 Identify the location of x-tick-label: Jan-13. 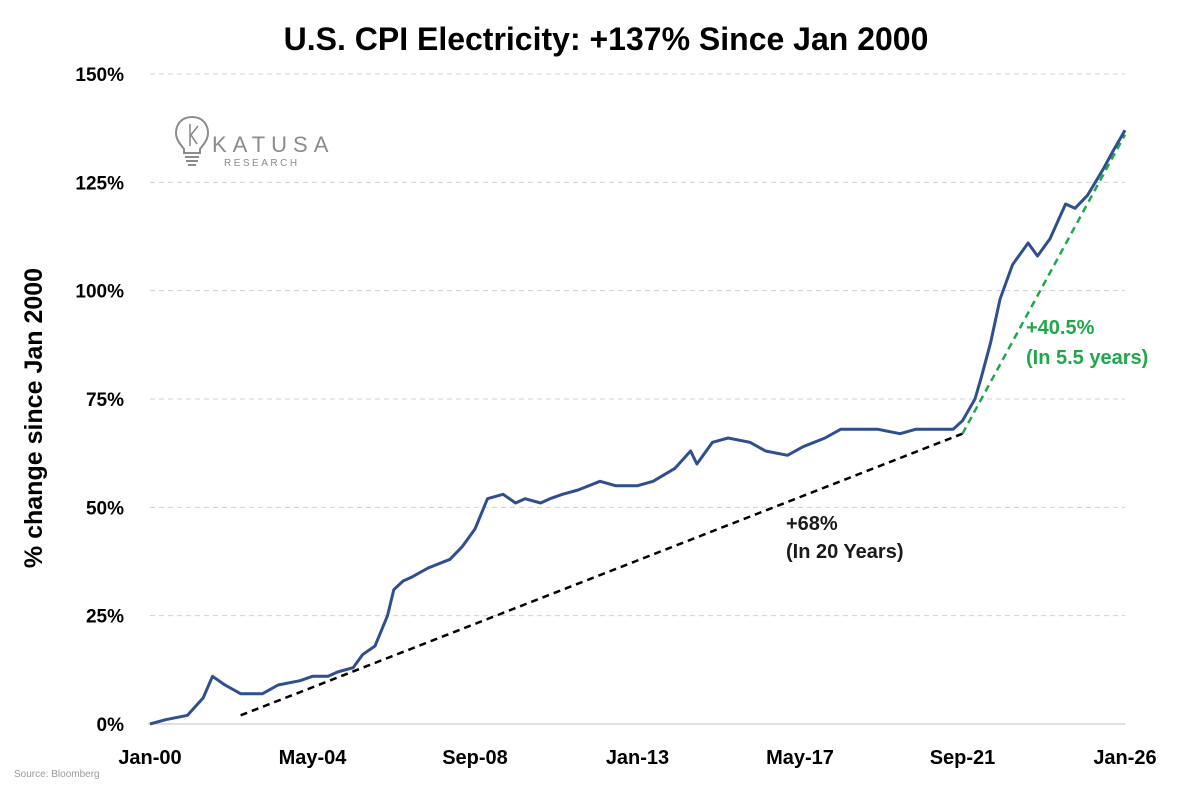
(637, 758).